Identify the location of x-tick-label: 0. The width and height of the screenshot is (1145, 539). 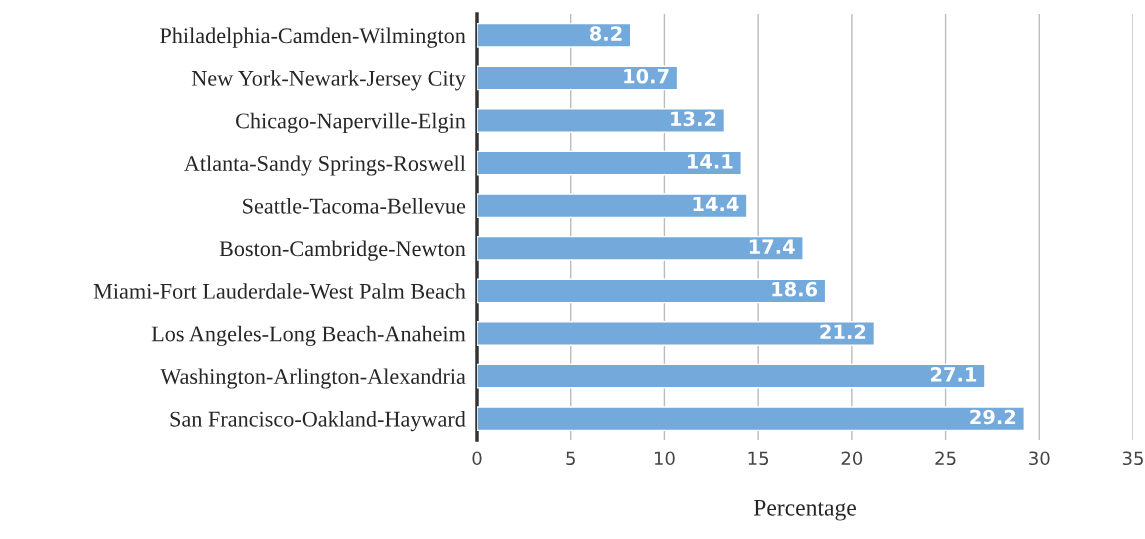
(477, 458).